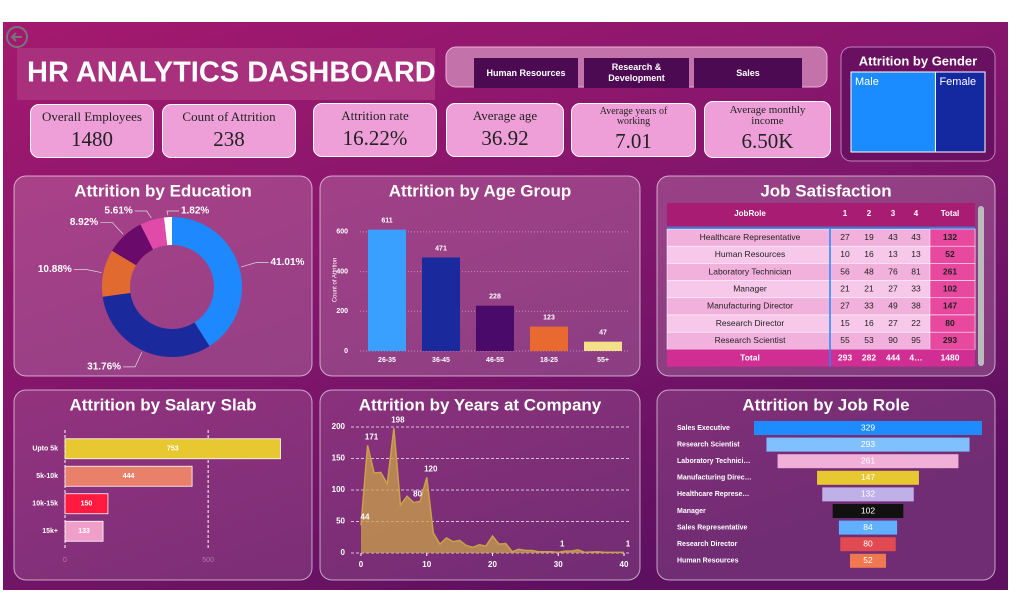 This screenshot has height=605, width=1018. What do you see at coordinates (162, 404) in the screenshot?
I see `chart-title: Attrition by Salary Slab` at bounding box center [162, 404].